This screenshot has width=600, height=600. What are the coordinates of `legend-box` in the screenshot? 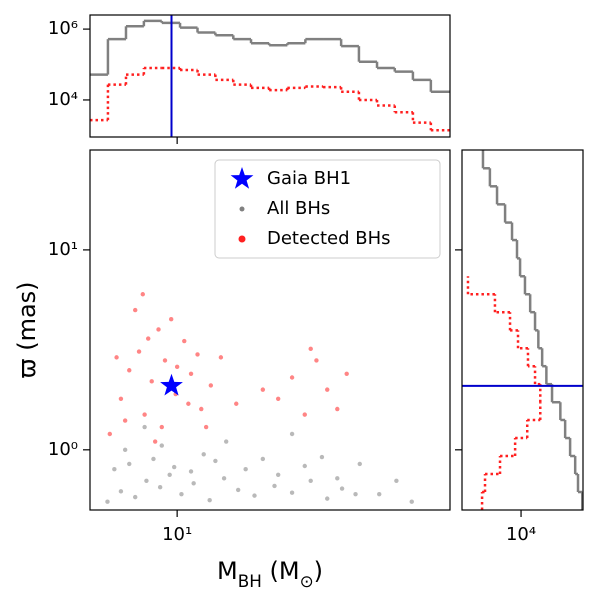 It's located at (327, 209).